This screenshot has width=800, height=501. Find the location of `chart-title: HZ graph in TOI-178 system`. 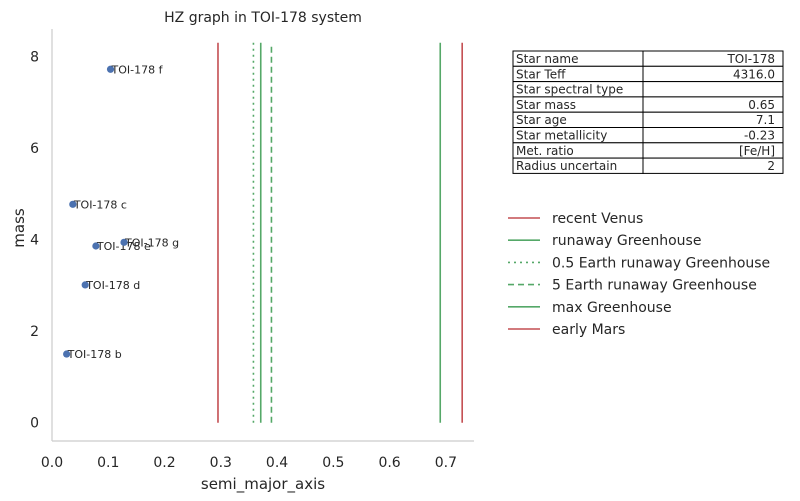

chart-title: HZ graph in TOI-178 system is located at coordinates (263, 18).